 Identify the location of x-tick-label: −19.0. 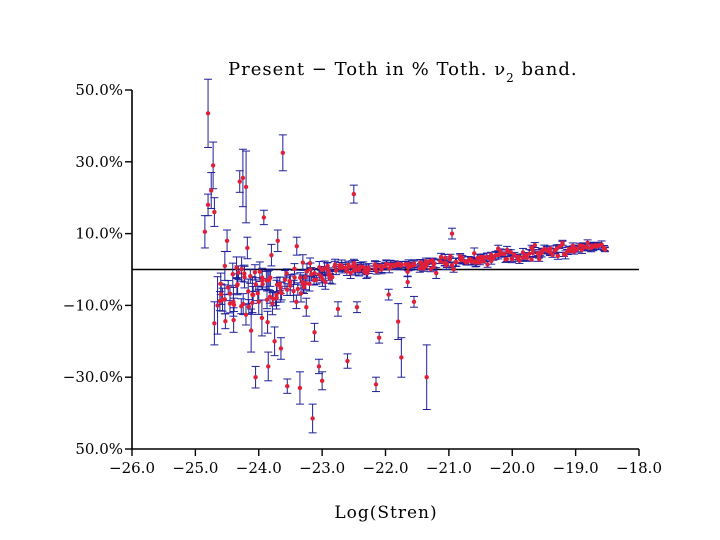
(576, 468).